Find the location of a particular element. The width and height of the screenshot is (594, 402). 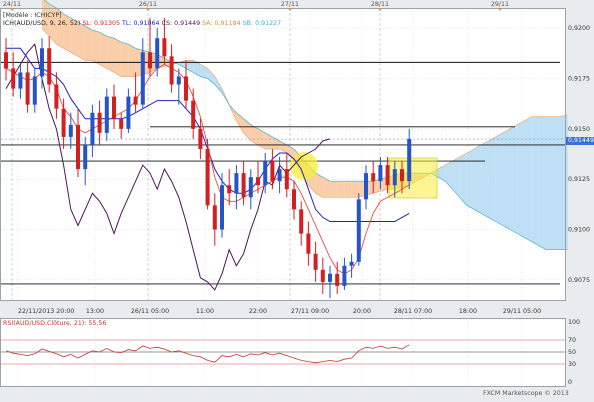

rsi-tick-label: 70 is located at coordinates (572, 340).